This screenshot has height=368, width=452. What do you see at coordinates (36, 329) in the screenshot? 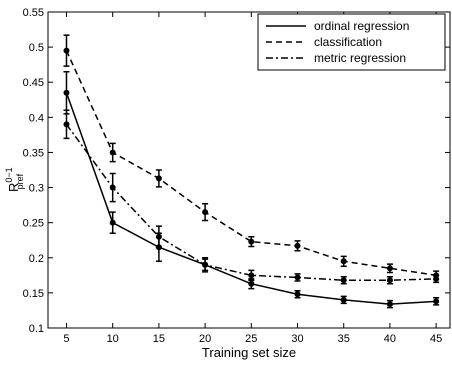
I see `y-tick-label: 0.1` at bounding box center [36, 329].